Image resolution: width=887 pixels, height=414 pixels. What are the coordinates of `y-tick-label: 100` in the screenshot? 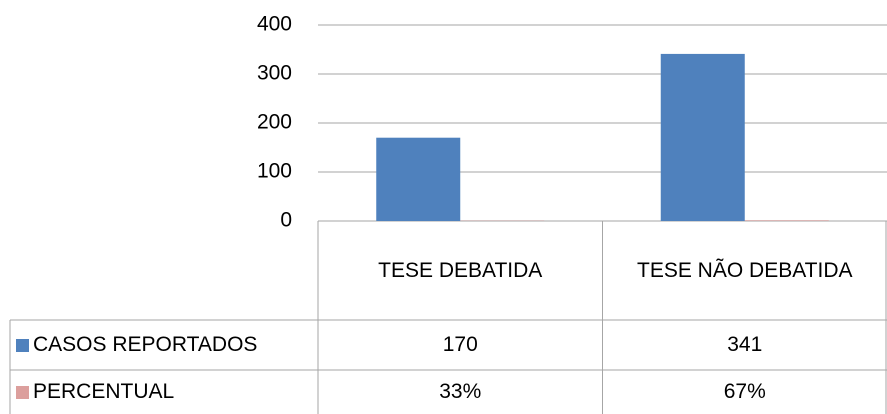 It's located at (274, 171).